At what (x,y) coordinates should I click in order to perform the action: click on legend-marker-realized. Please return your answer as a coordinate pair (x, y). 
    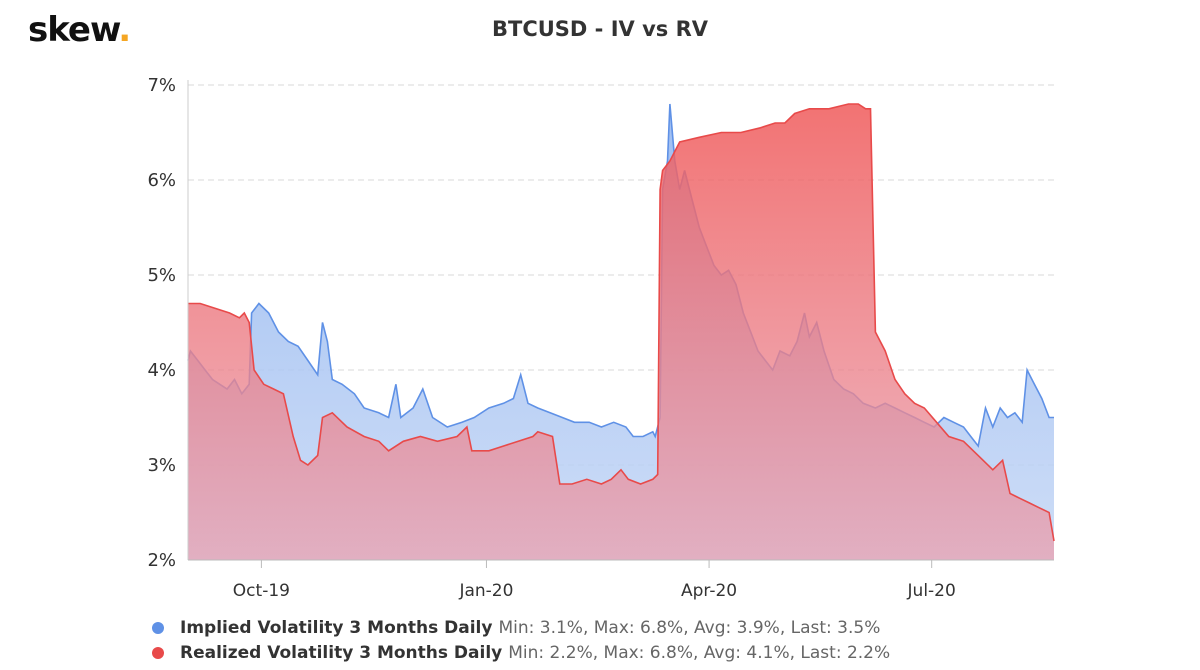
    Looking at the image, I should click on (158, 652).